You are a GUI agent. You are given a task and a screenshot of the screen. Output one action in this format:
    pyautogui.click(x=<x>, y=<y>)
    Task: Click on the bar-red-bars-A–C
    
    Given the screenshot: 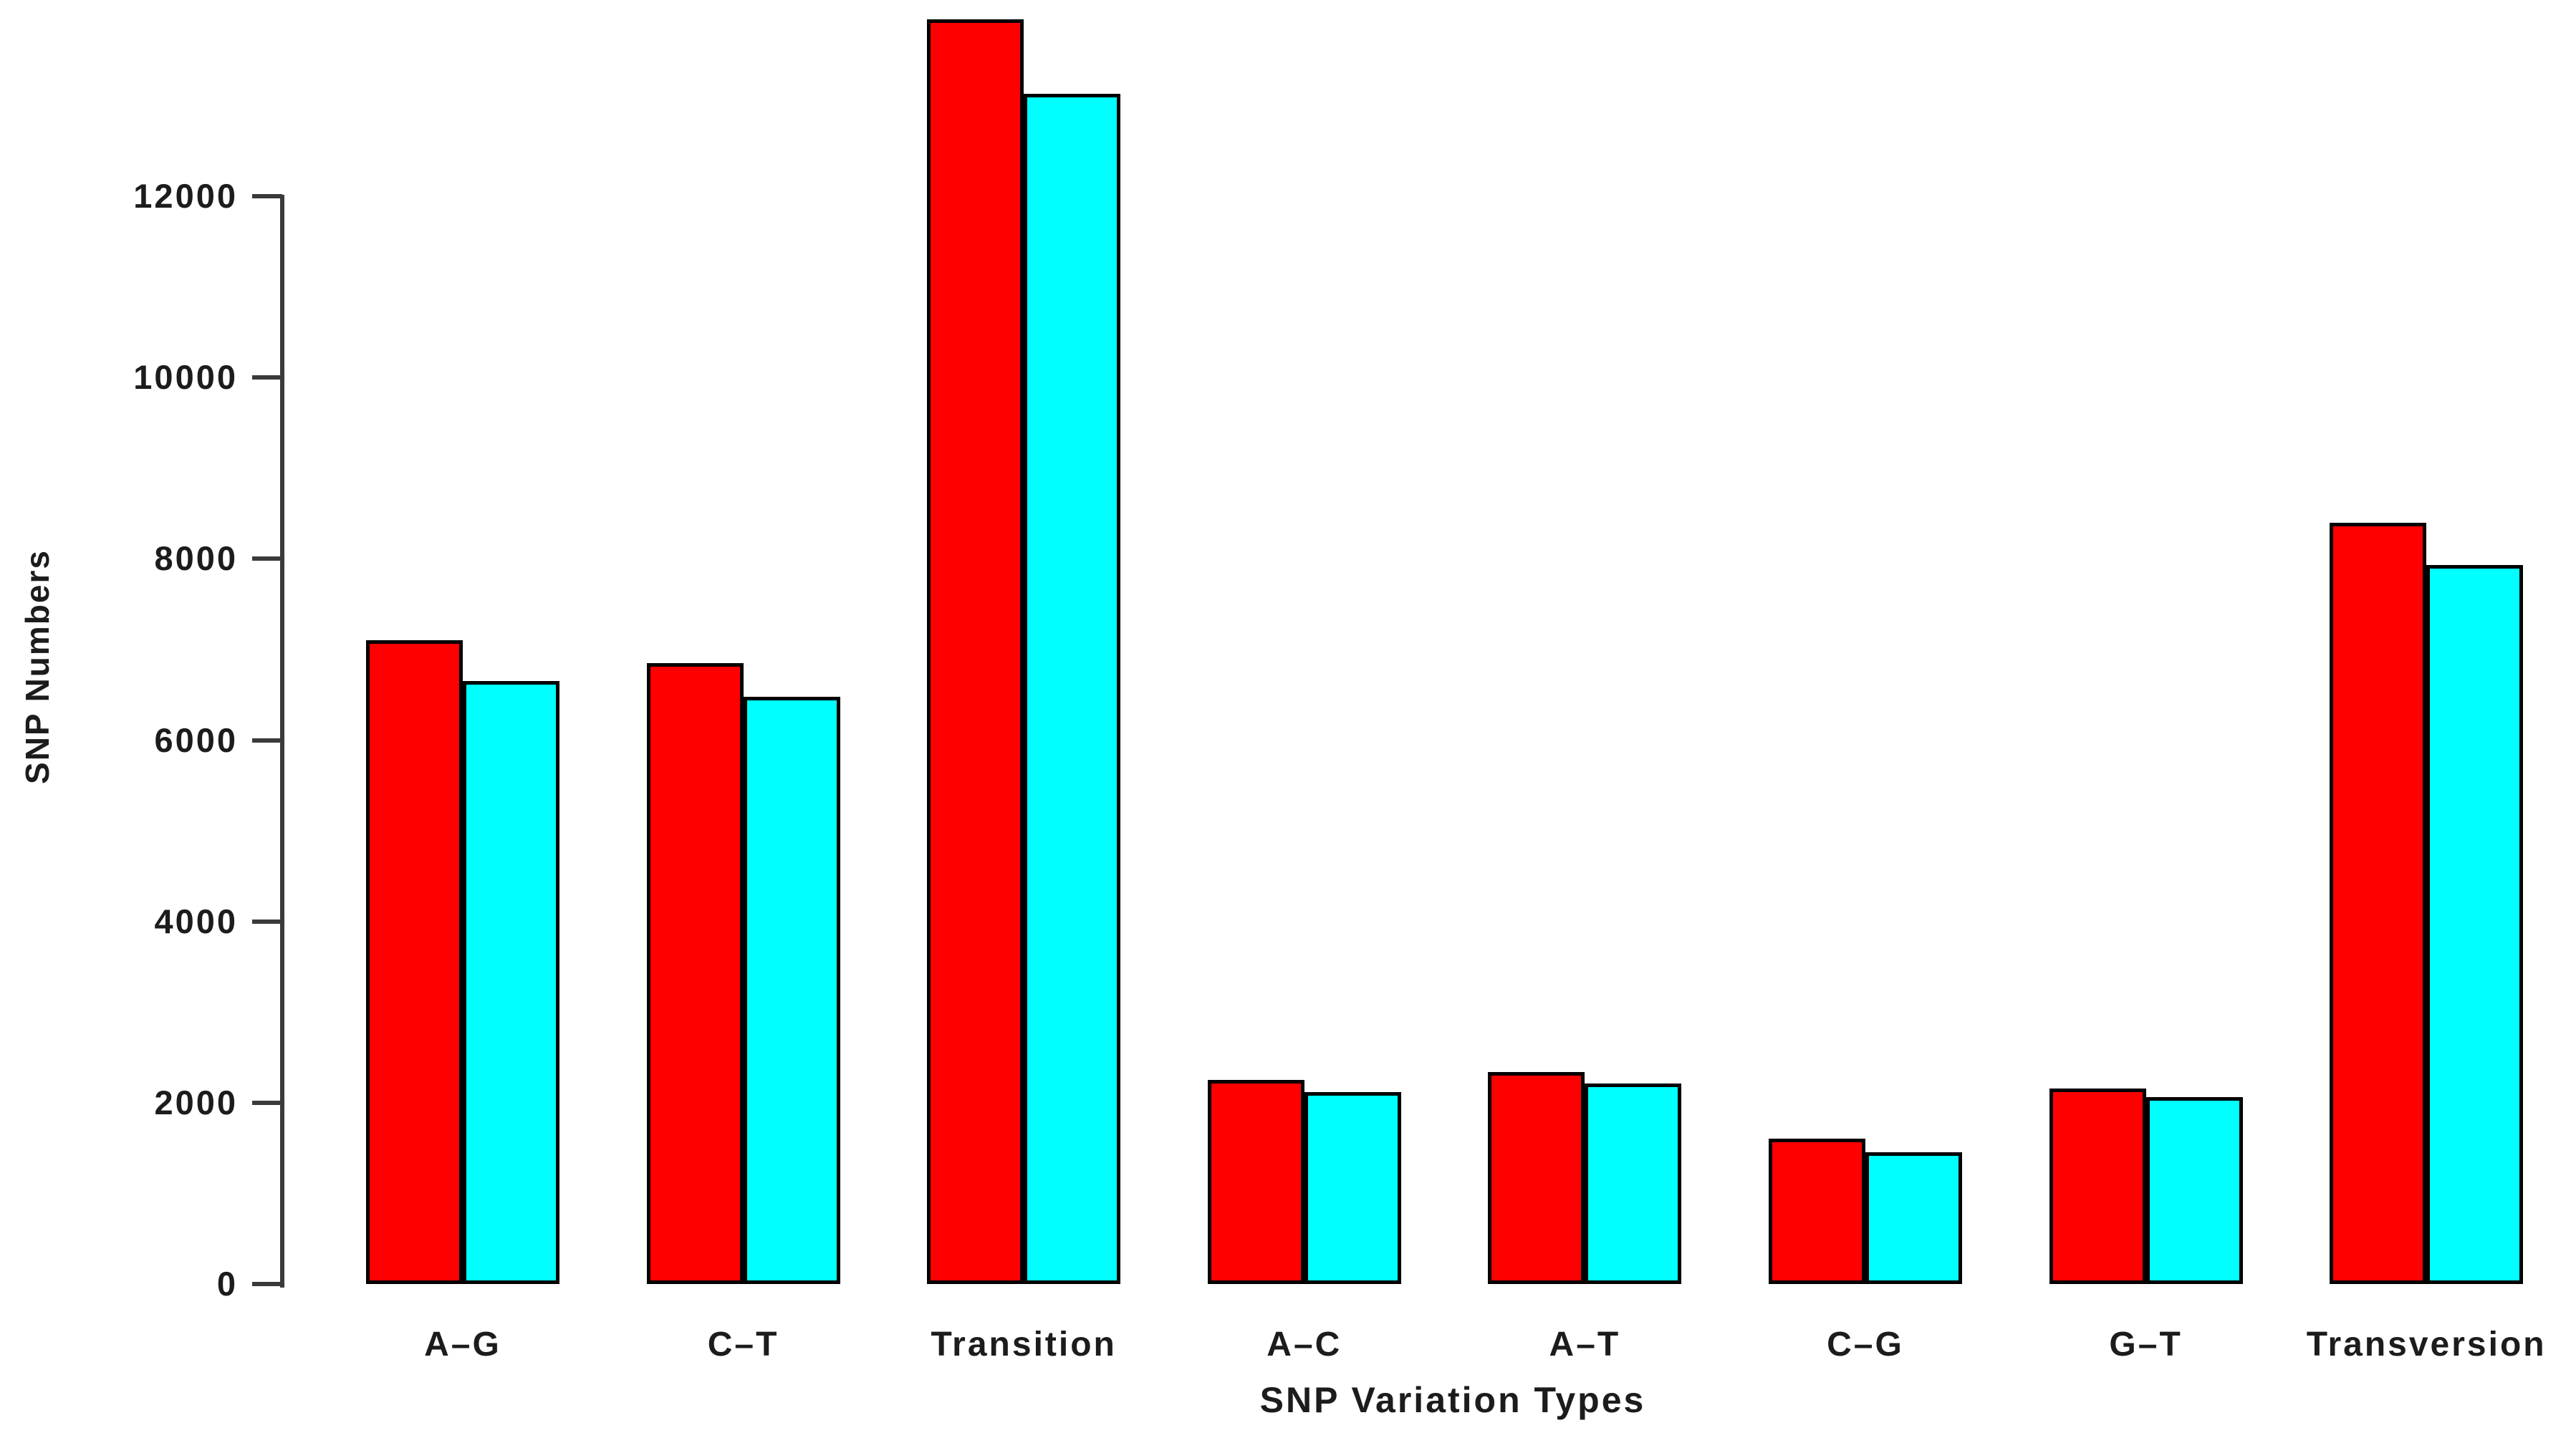 What is the action you would take?
    pyautogui.click(x=1256, y=1182)
    